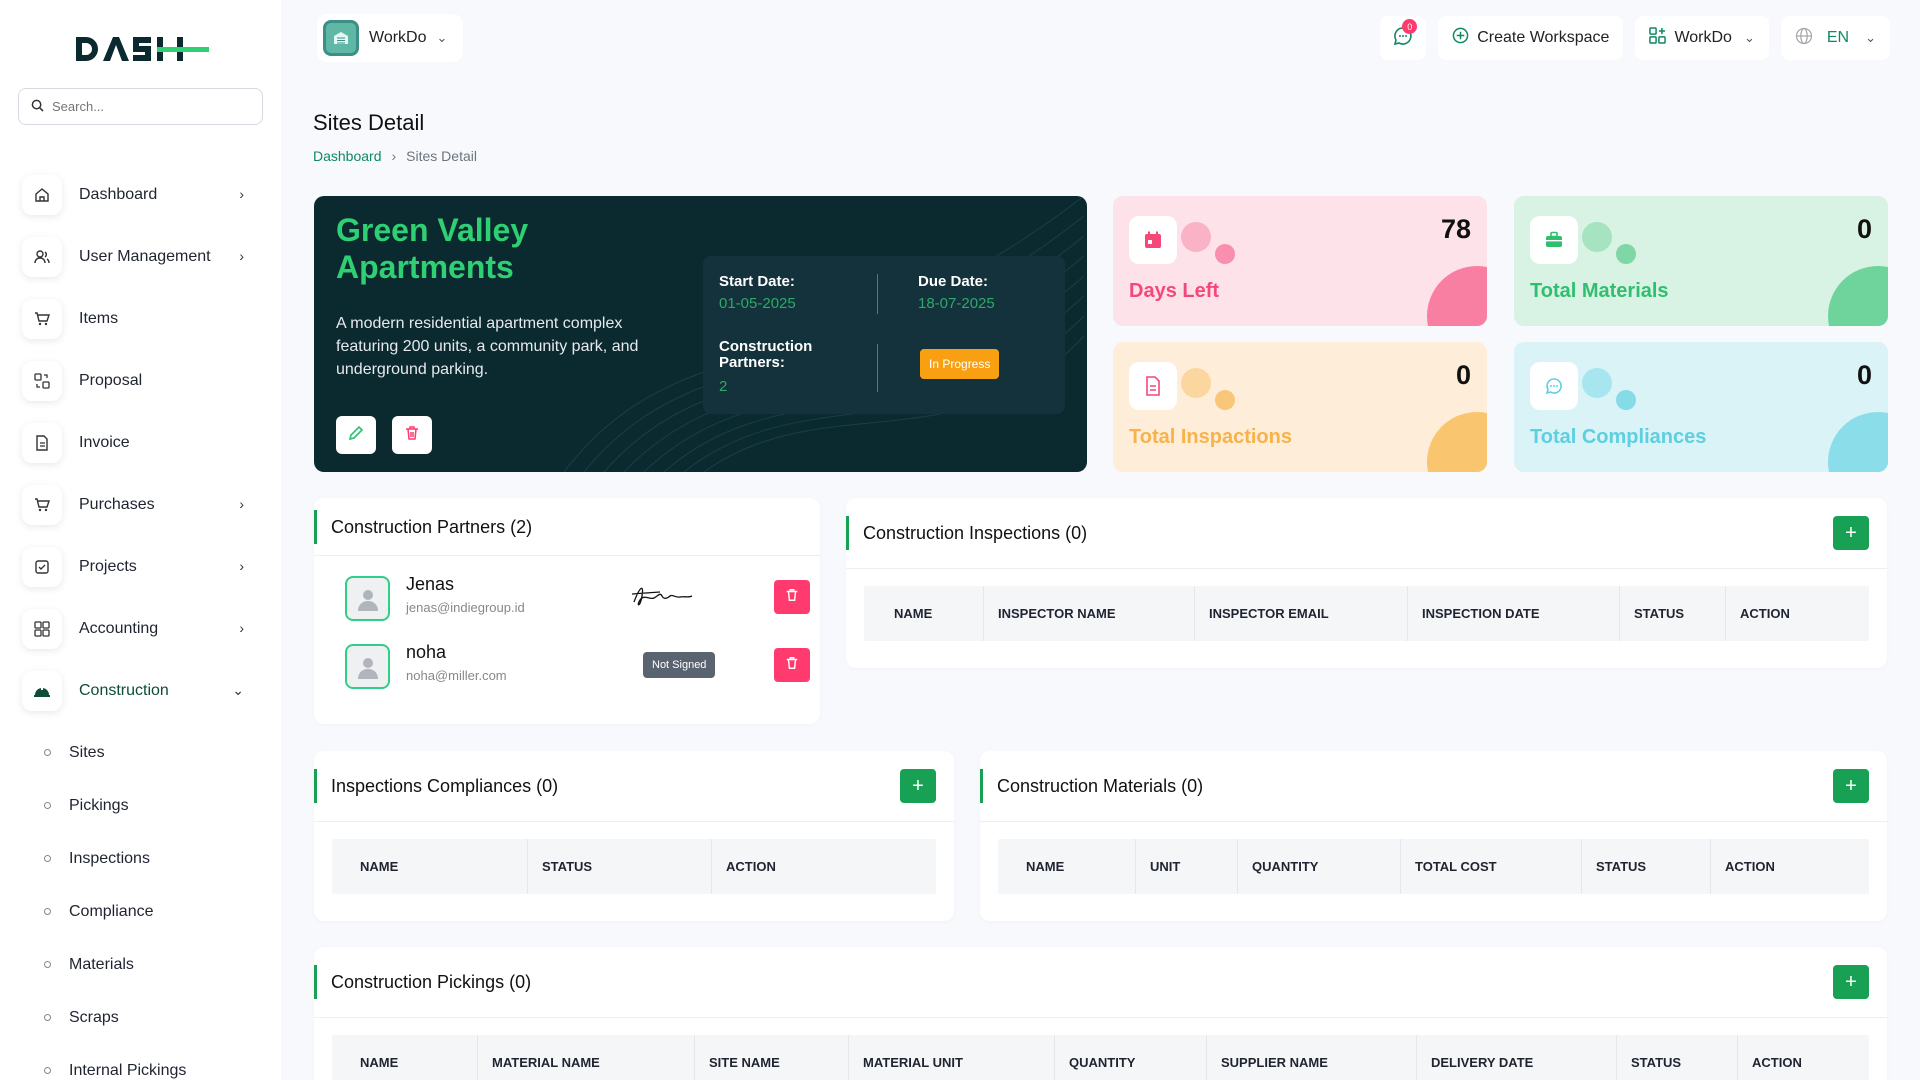  What do you see at coordinates (1851, 982) in the screenshot?
I see `add-picking-button: +` at bounding box center [1851, 982].